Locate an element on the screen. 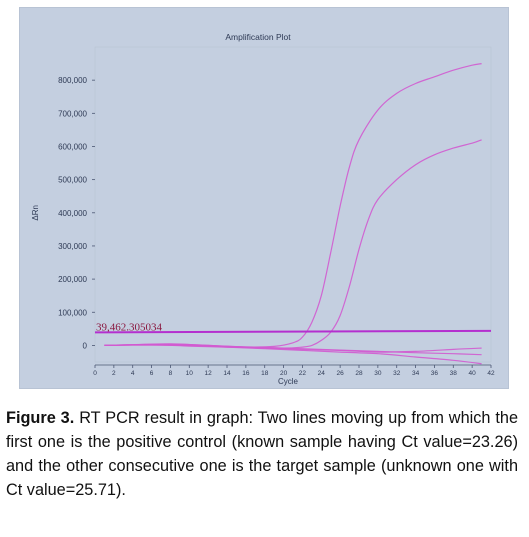 The width and height of the screenshot is (529, 537). x-tick-label: 42 is located at coordinates (491, 373).